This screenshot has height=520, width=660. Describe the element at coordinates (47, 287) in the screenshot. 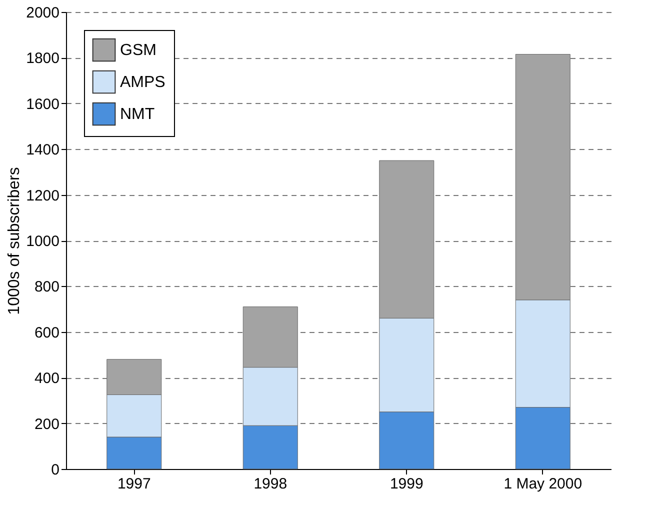

I see `y-tick-label: 800` at that location.